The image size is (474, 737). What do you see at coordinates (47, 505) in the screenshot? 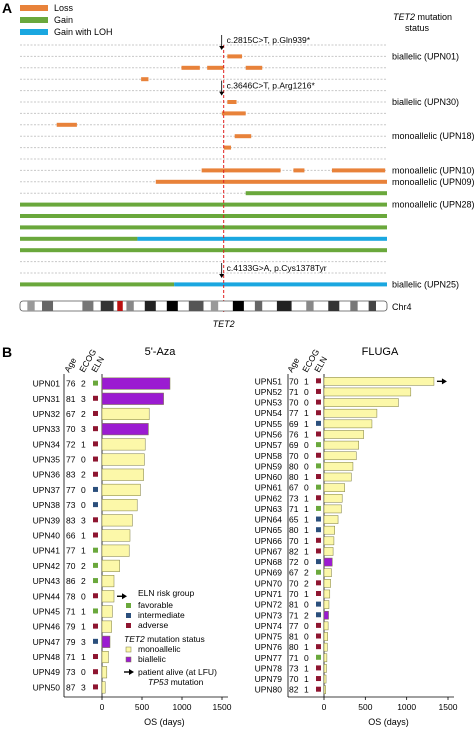
I see `patient-id-UPN38: UPN38` at bounding box center [47, 505].